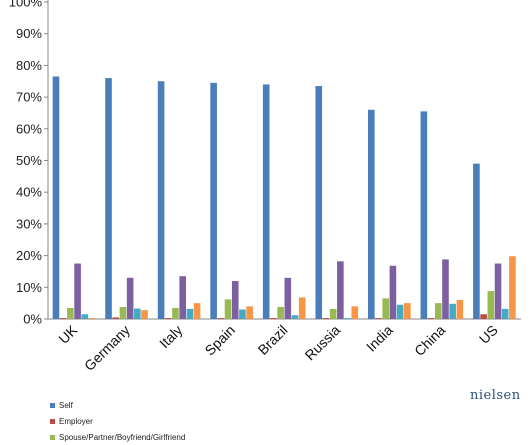 This screenshot has width=531, height=445. What do you see at coordinates (29, 65) in the screenshot?
I see `y-tick-label: 80%` at bounding box center [29, 65].